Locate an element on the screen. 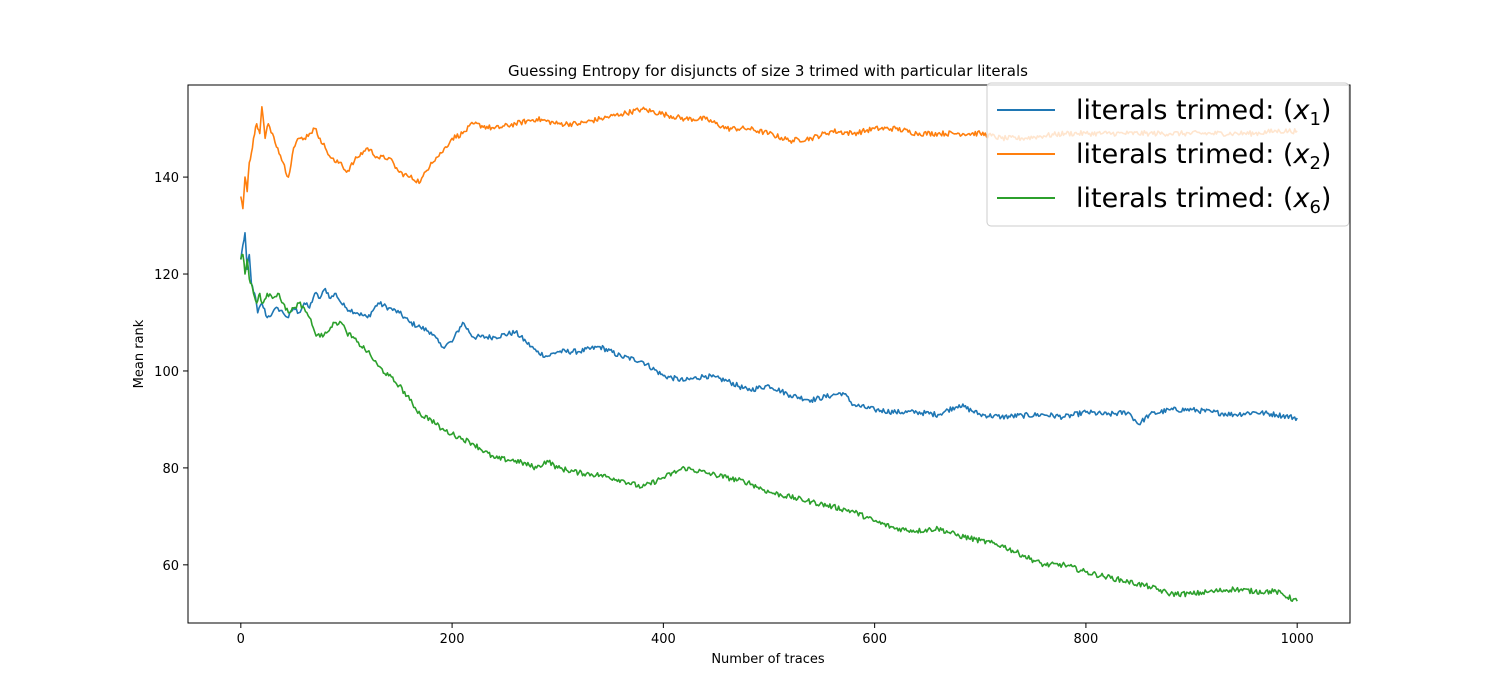  x-tick-label: 200 is located at coordinates (452, 639).